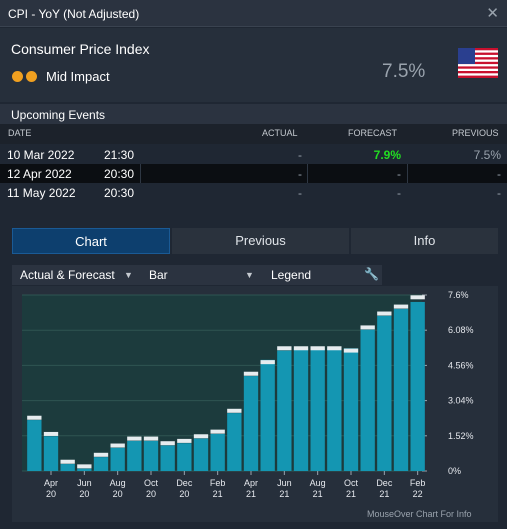 The image size is (507, 529). Describe the element at coordinates (119, 174) in the screenshot. I see `row-time: 20:30` at that location.